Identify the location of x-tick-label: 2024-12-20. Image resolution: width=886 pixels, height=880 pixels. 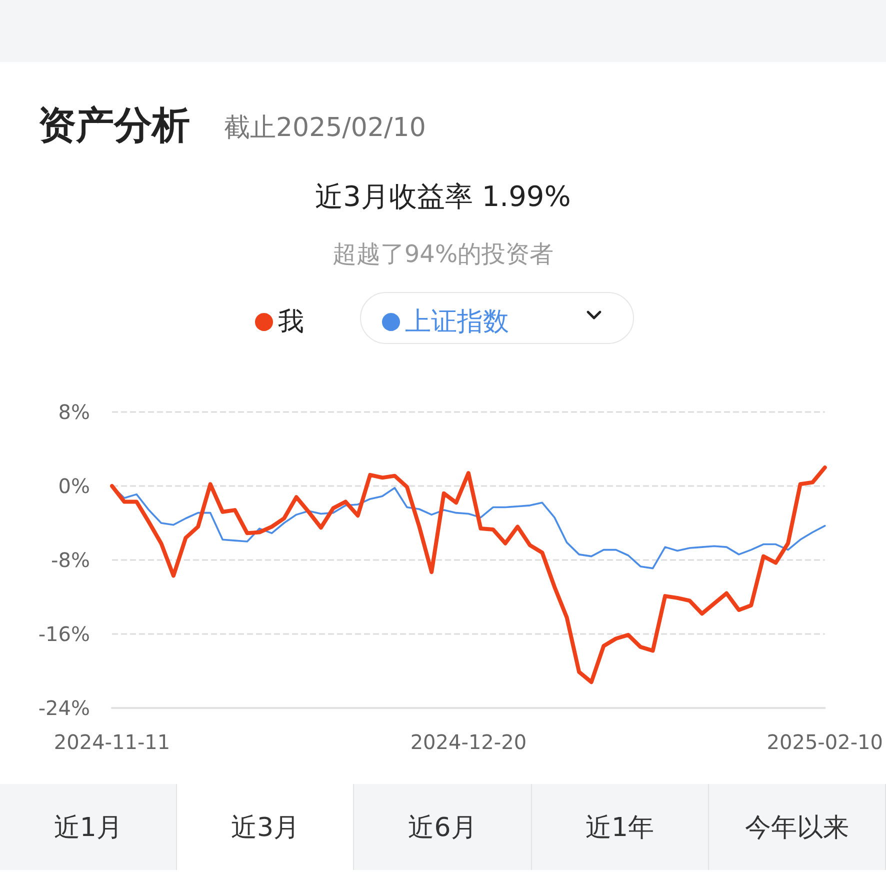
(468, 742).